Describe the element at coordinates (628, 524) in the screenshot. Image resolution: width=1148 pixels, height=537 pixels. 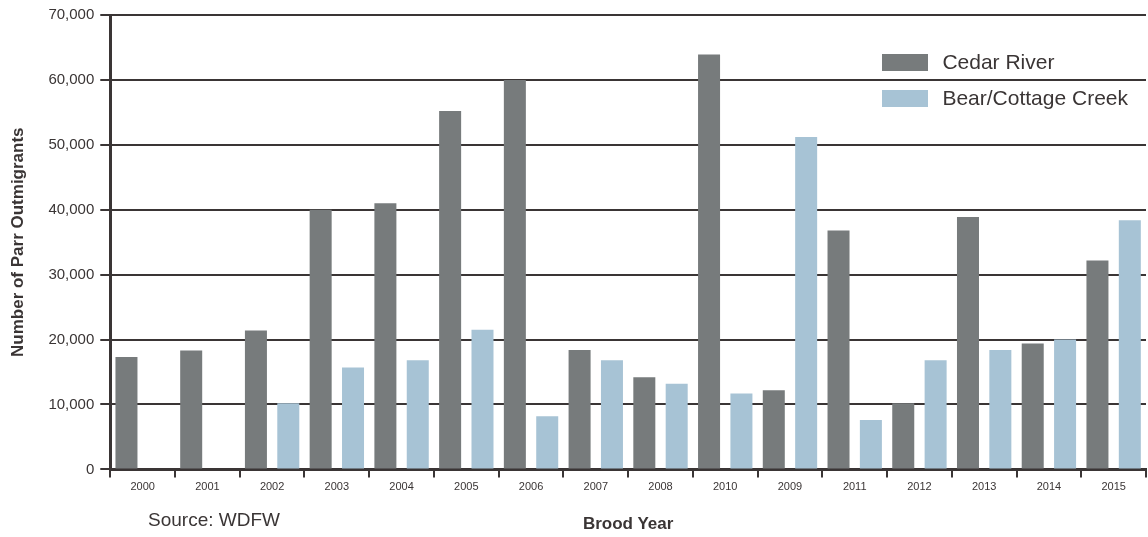
I see `x-axis-title: Brood Year` at that location.